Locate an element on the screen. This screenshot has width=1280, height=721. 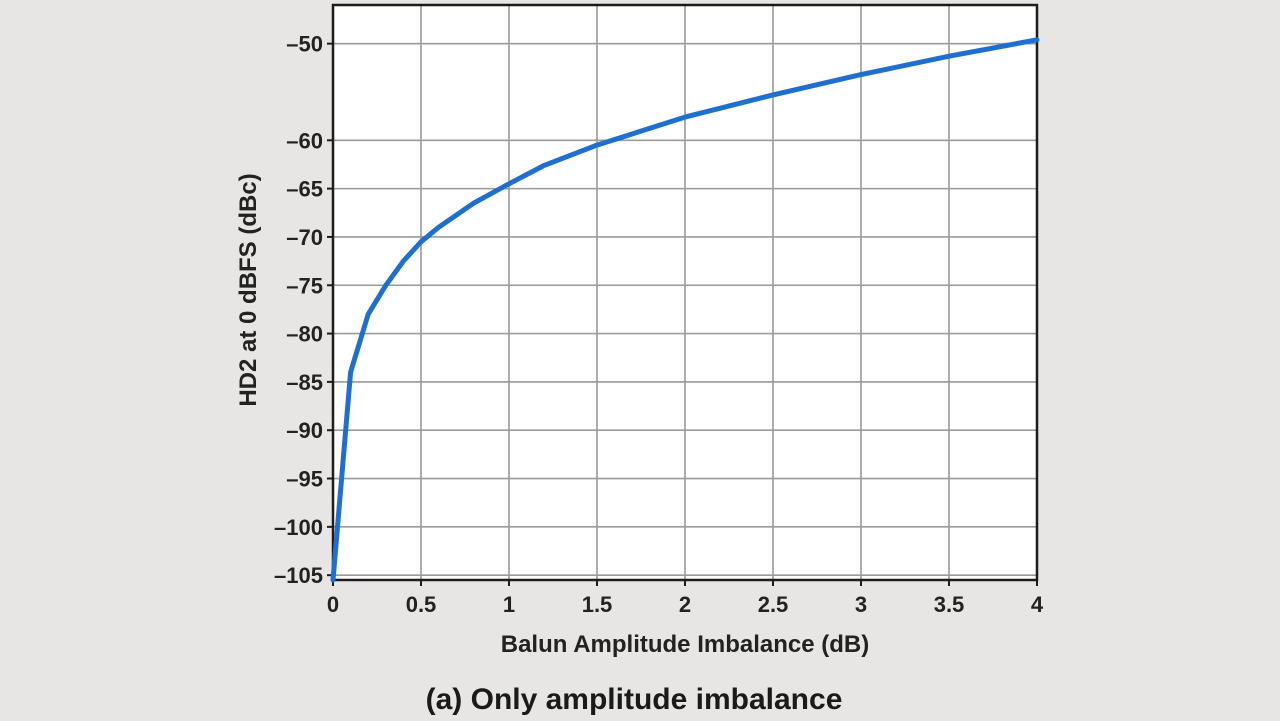
y-tick-label: –70 is located at coordinates (304, 237).